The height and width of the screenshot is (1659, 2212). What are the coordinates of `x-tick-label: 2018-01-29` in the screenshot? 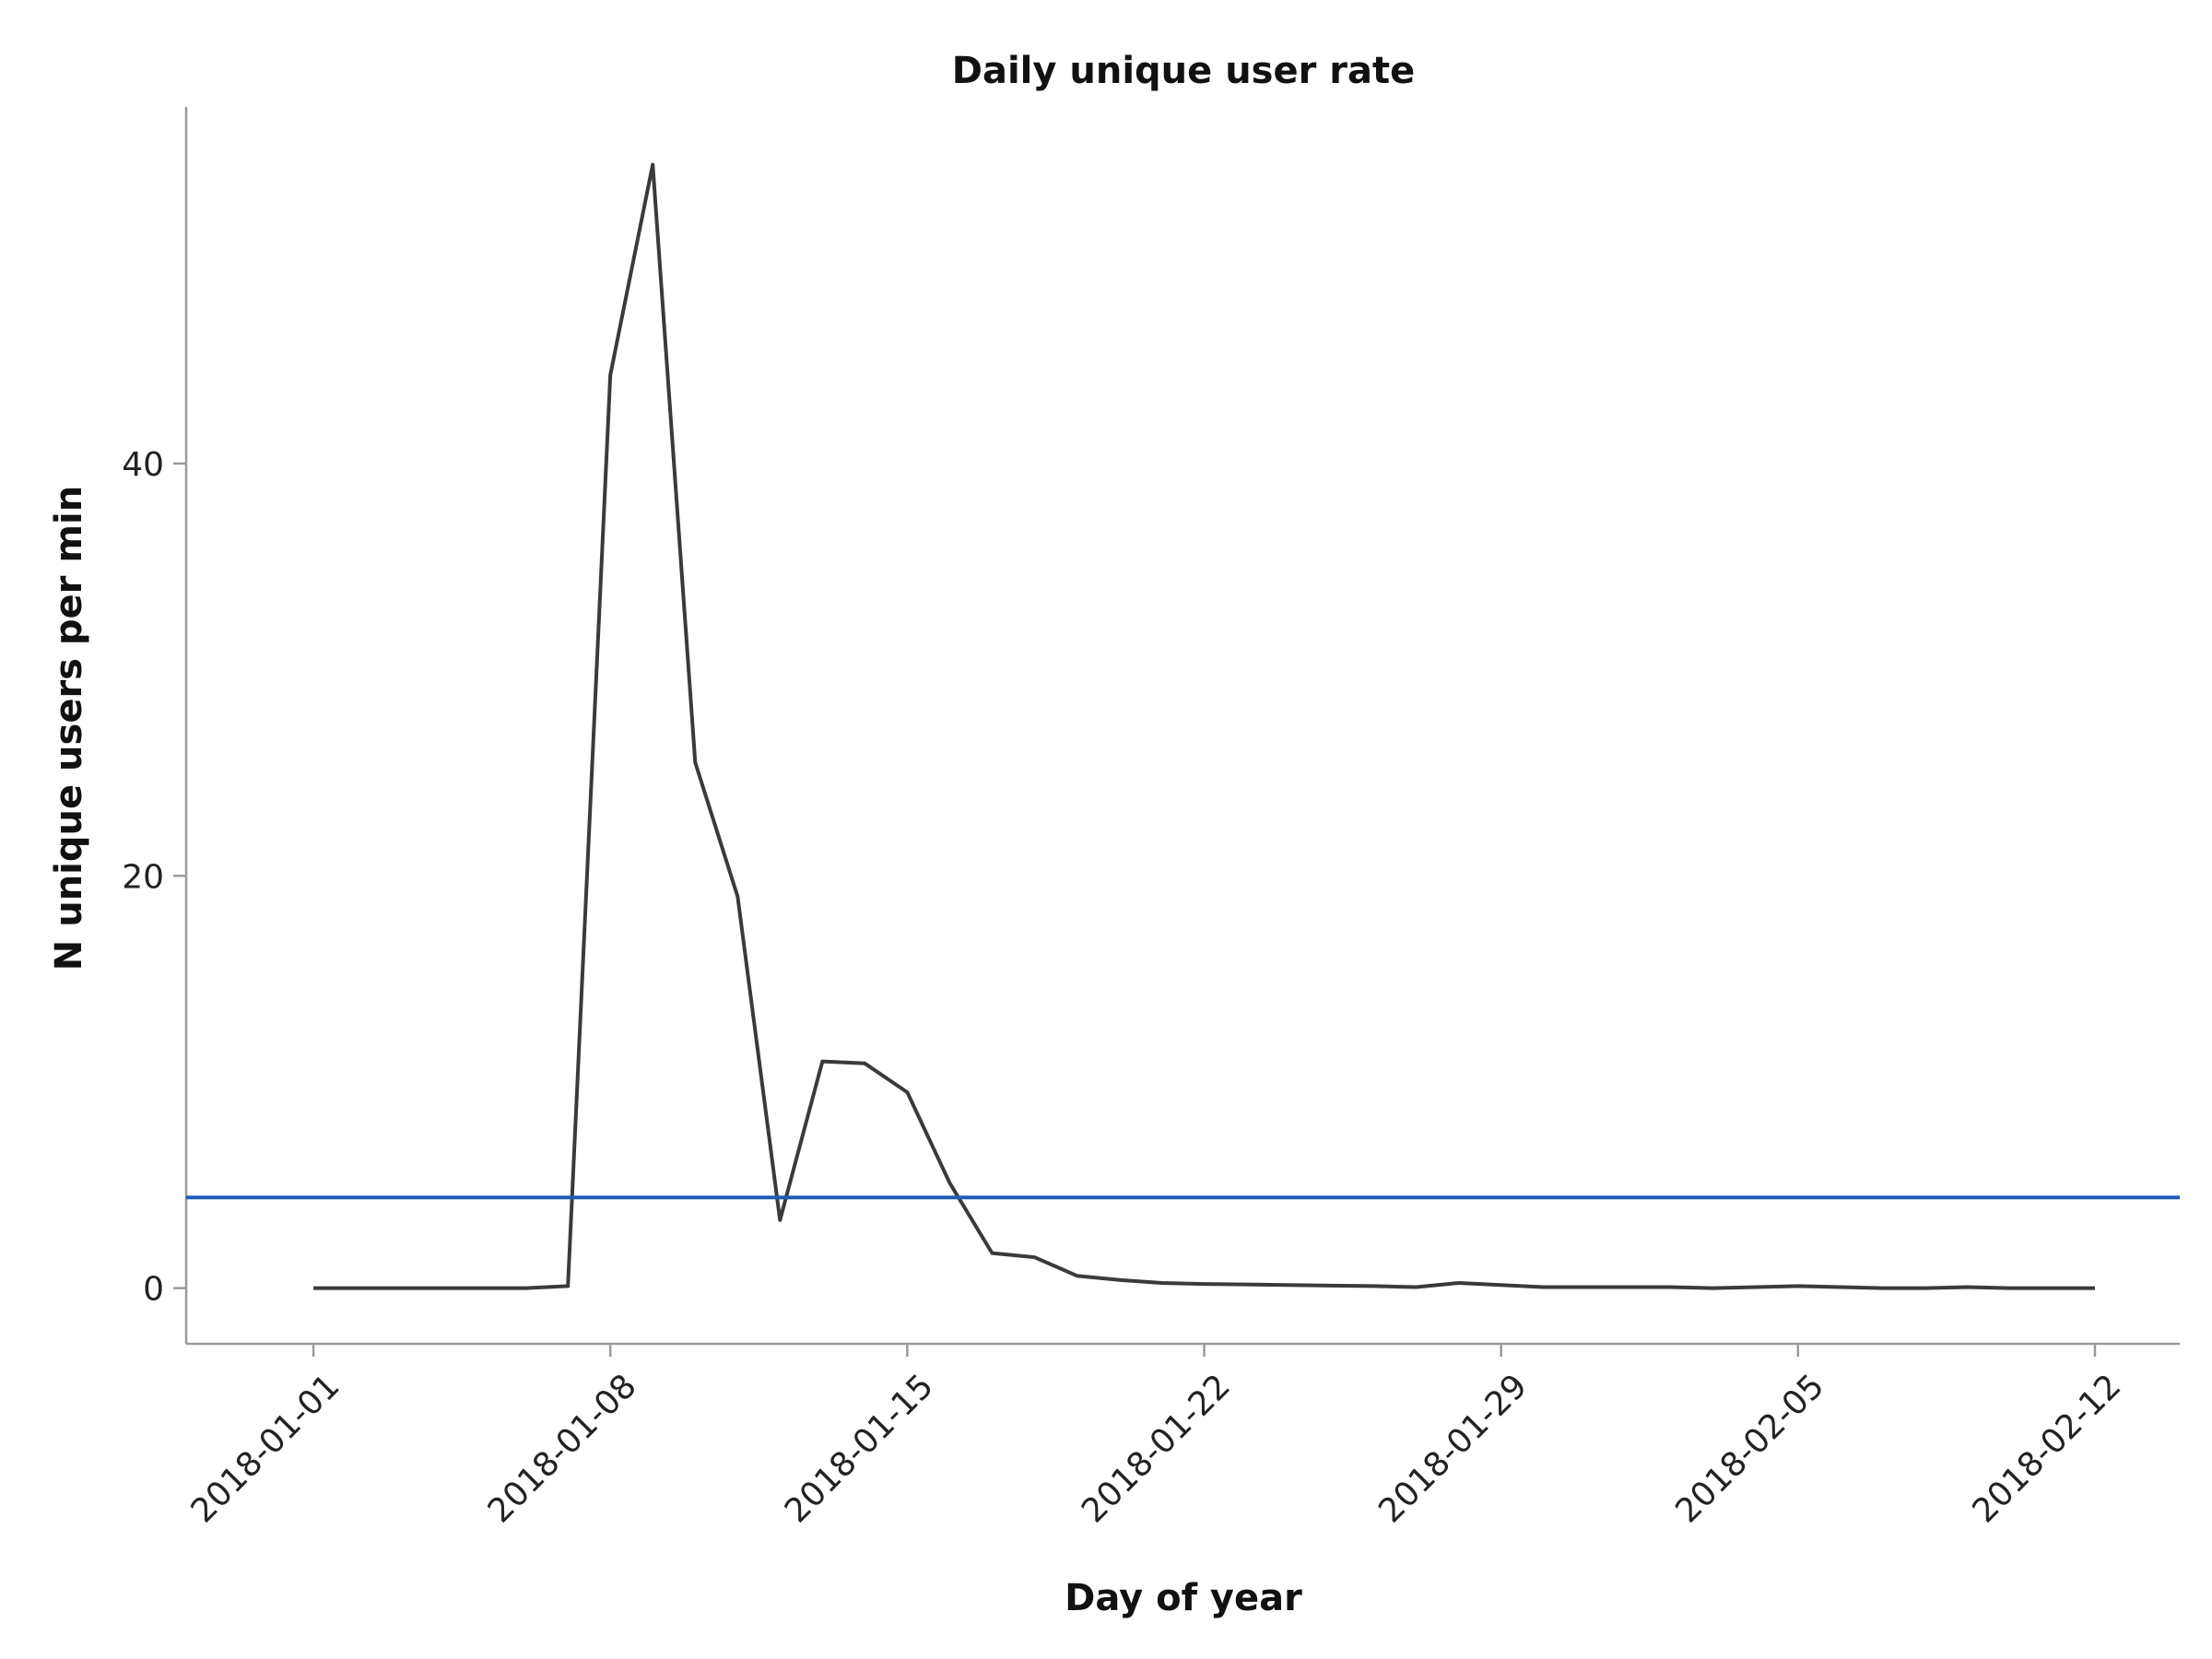 It's located at (1453, 1448).